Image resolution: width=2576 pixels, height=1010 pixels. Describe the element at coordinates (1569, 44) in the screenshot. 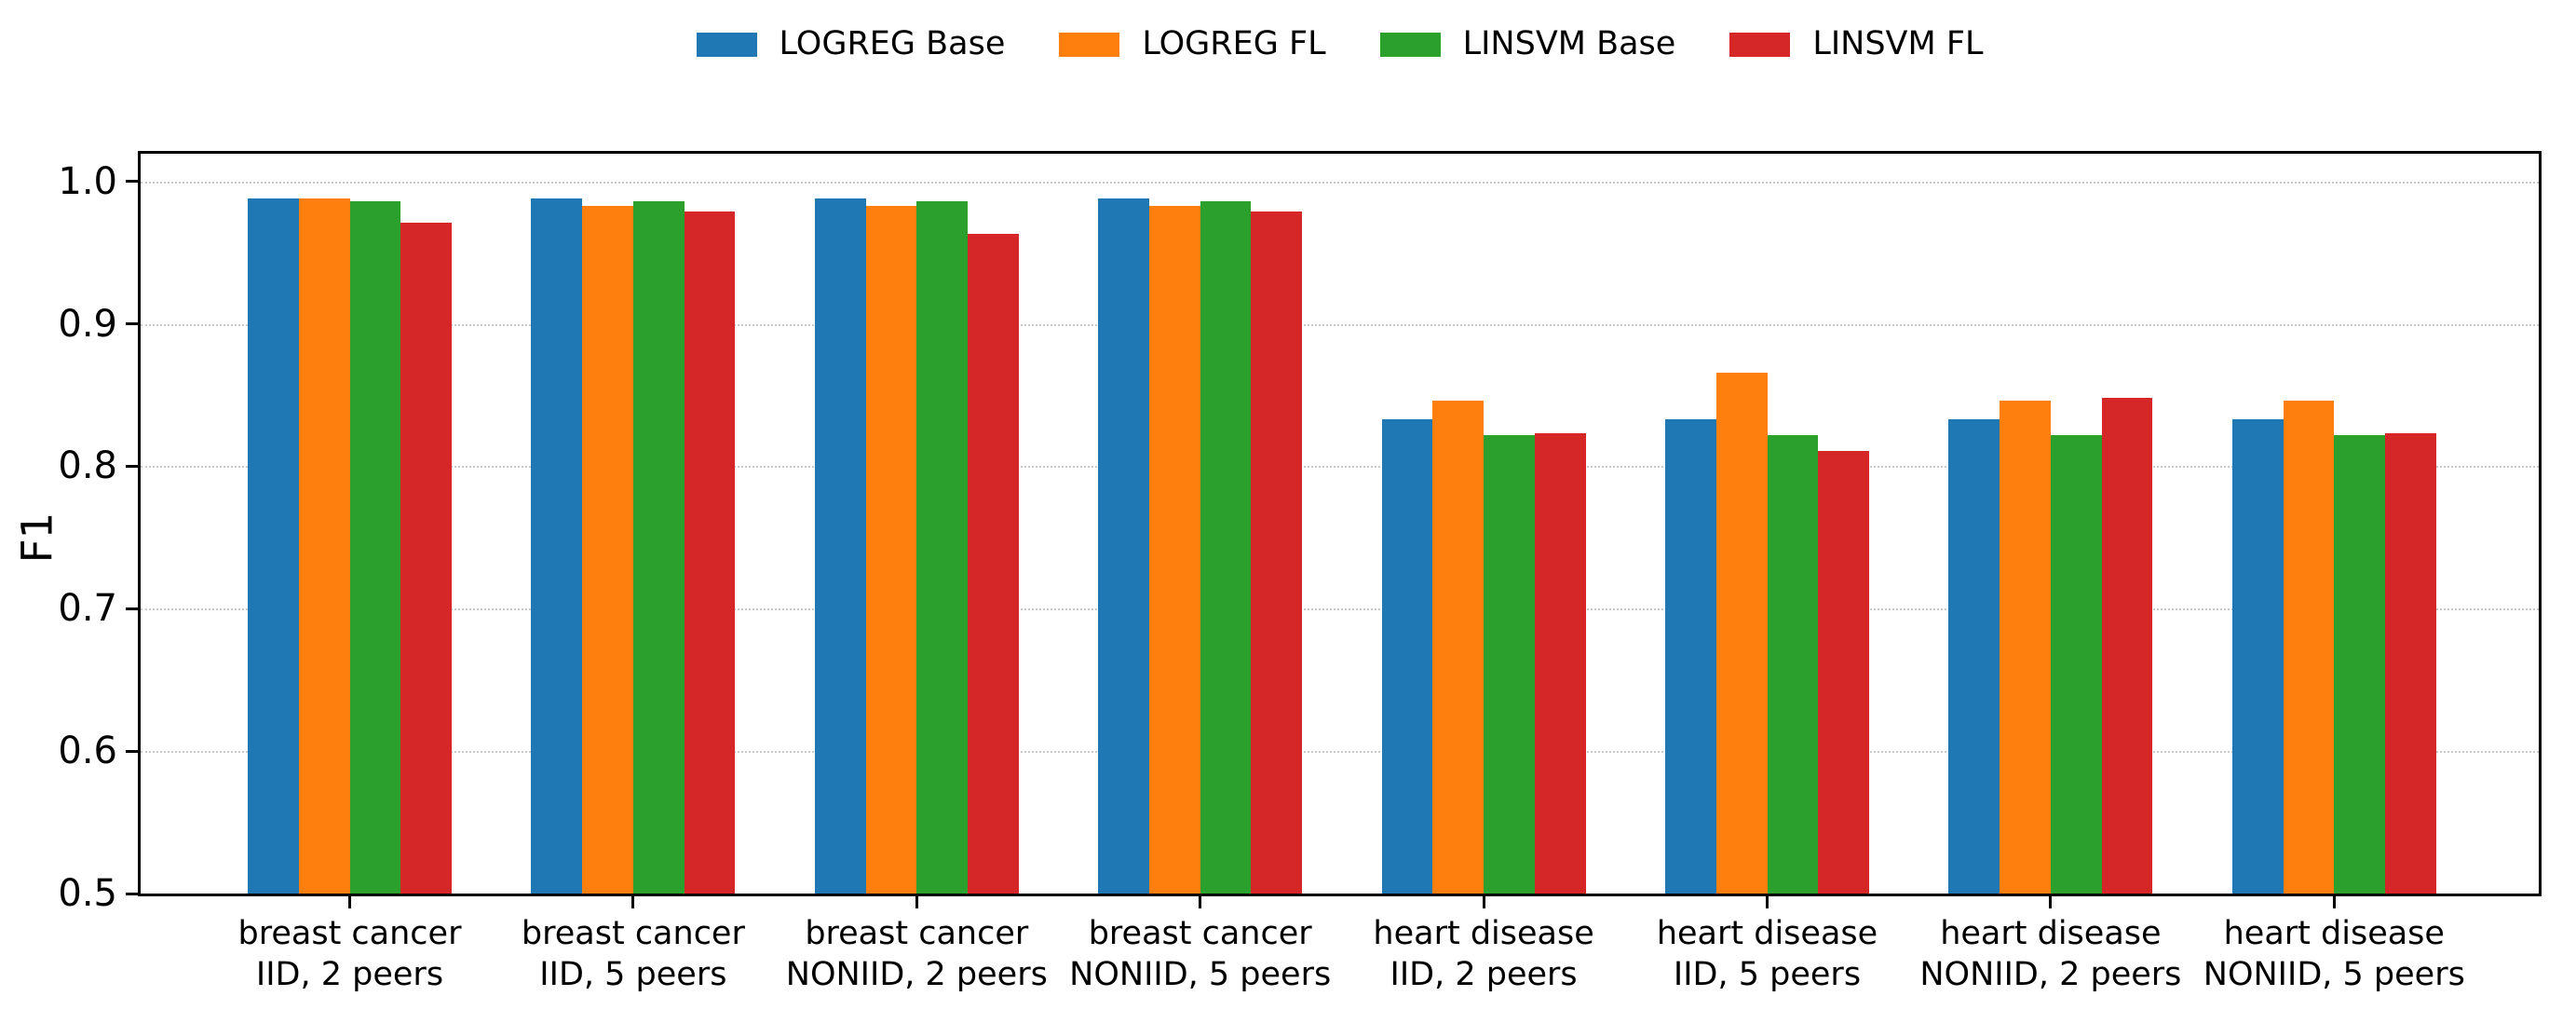

I see `legend-label: LINSVM Base` at that location.